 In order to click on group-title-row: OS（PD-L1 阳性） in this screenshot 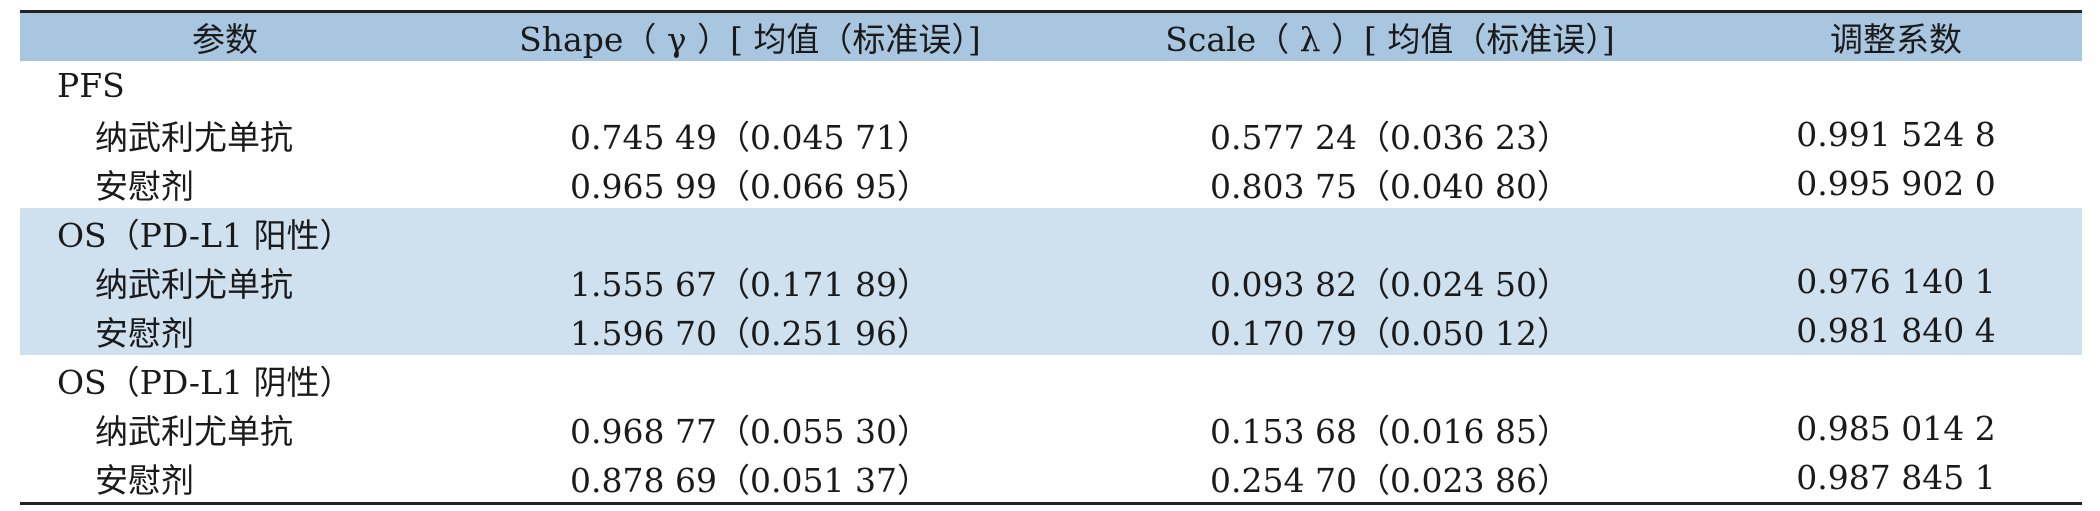, I will do `click(1051, 232)`.